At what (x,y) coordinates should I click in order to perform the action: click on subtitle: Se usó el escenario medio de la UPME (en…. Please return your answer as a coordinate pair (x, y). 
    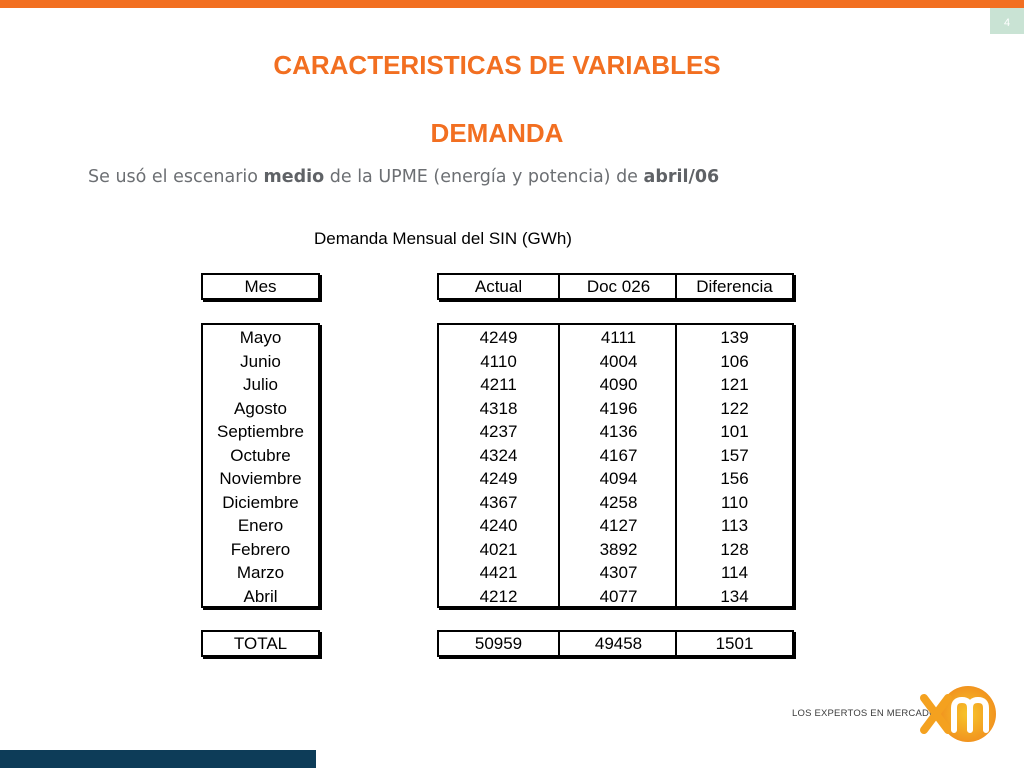
    Looking at the image, I should click on (403, 177).